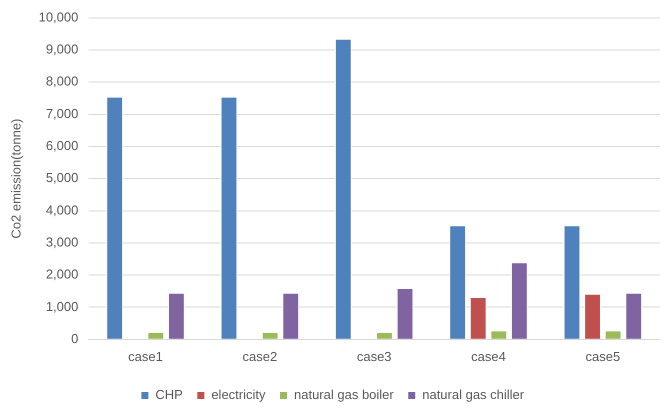  What do you see at coordinates (344, 394) in the screenshot?
I see `legend-label: natural gas boiler` at bounding box center [344, 394].